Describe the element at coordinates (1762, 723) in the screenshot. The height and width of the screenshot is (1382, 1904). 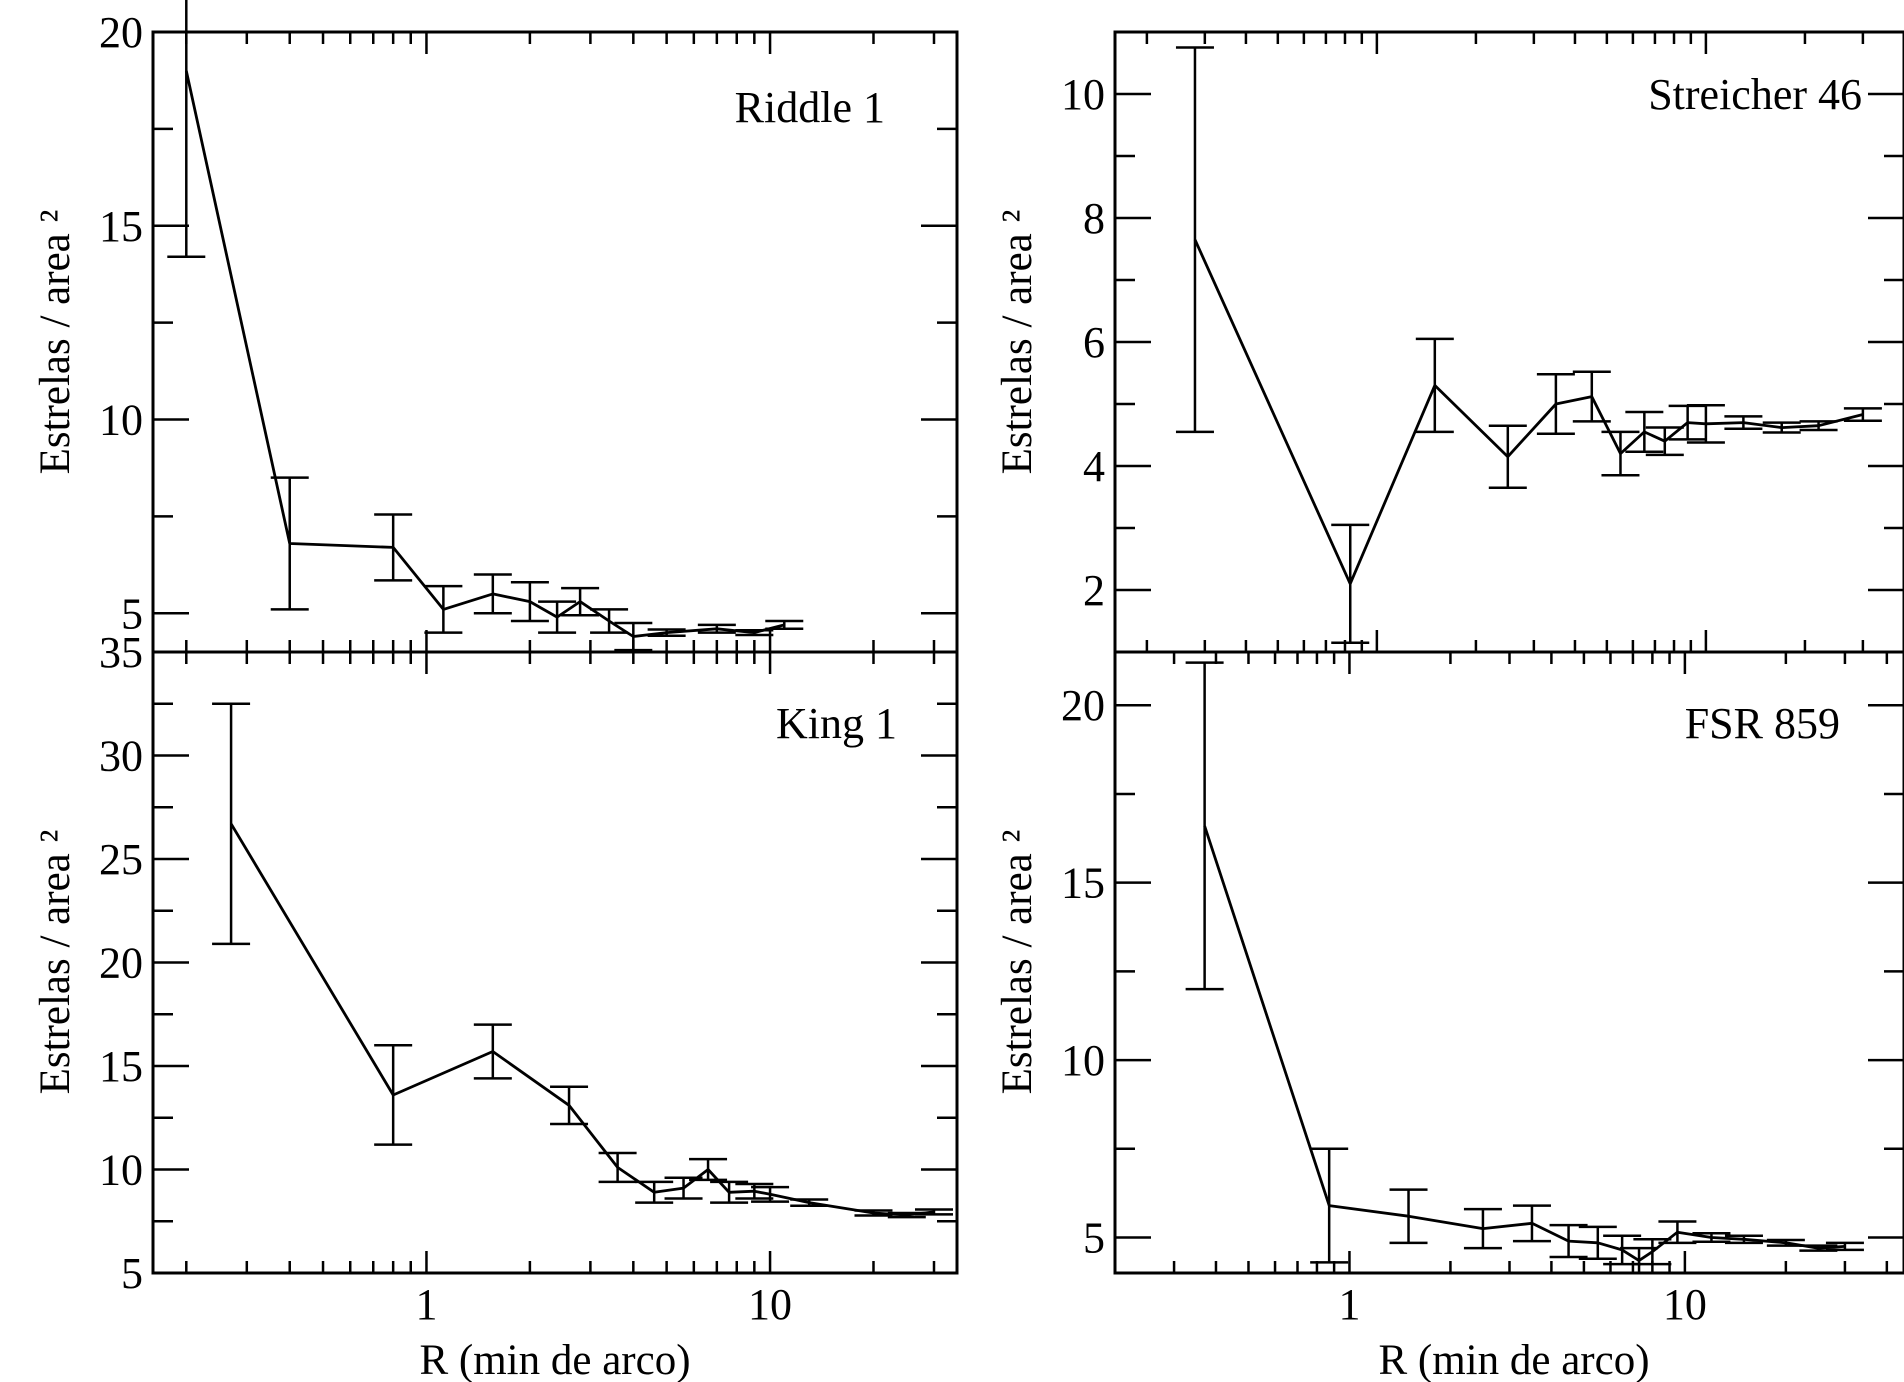
I see `panel-title: FSR 859` at that location.